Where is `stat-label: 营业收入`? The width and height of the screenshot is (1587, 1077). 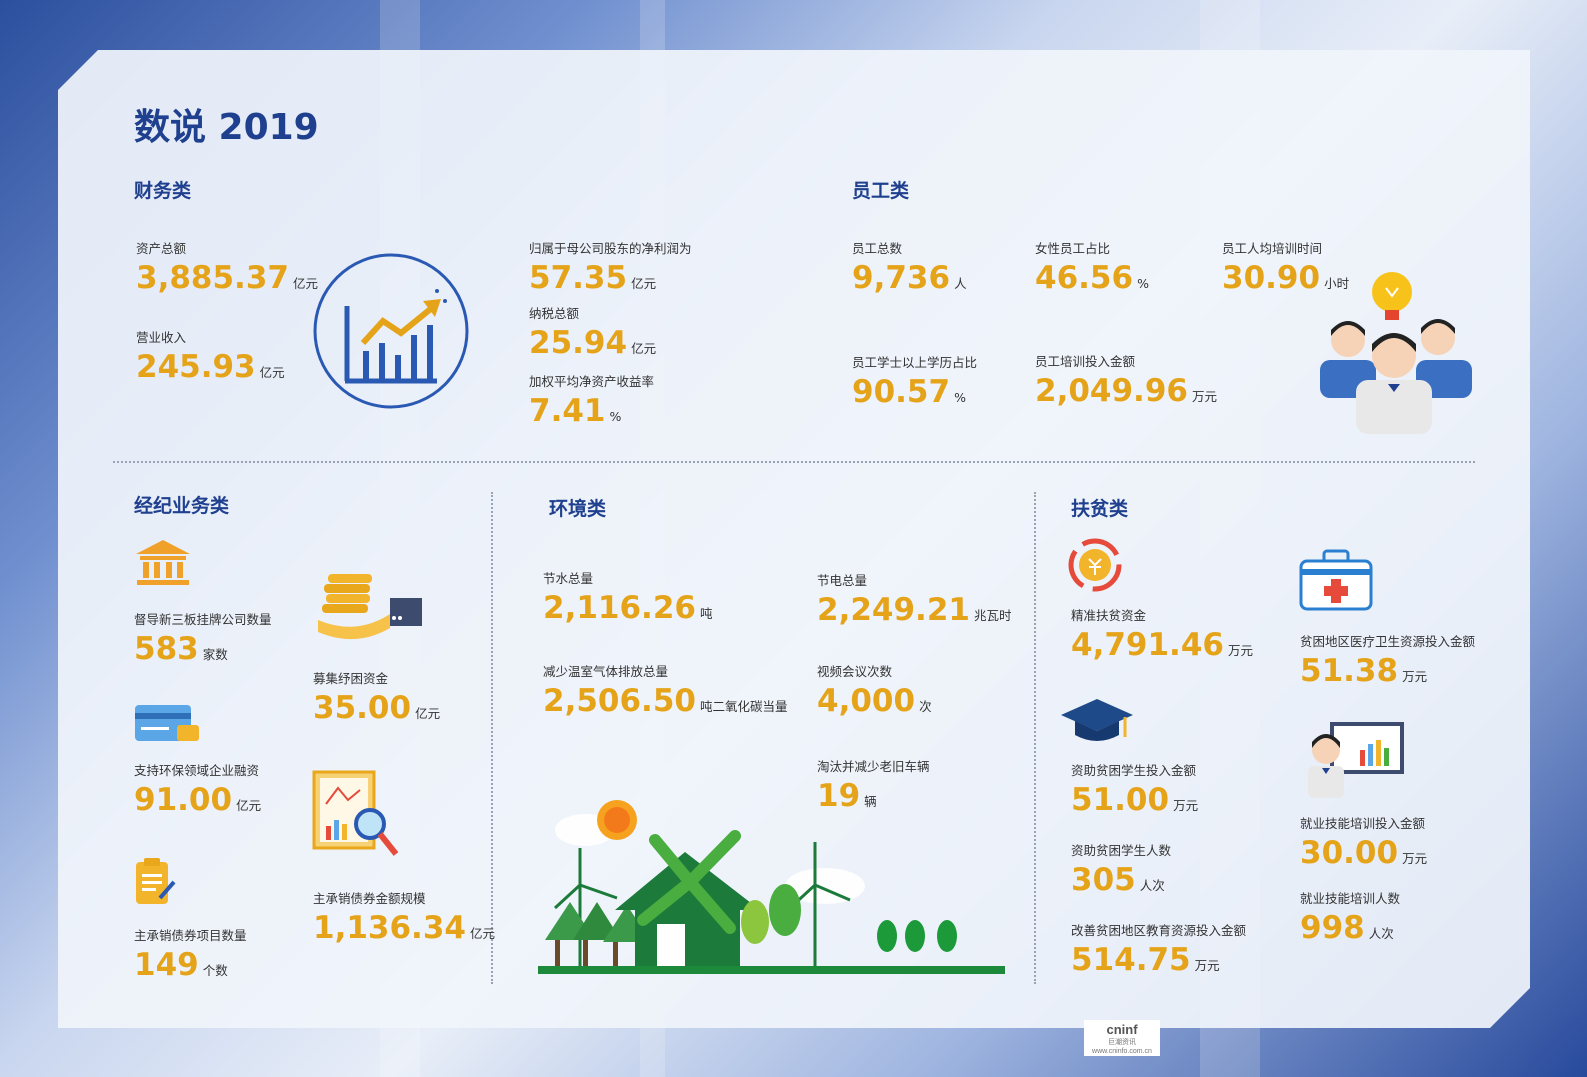 stat-label: 营业收入 is located at coordinates (161, 337).